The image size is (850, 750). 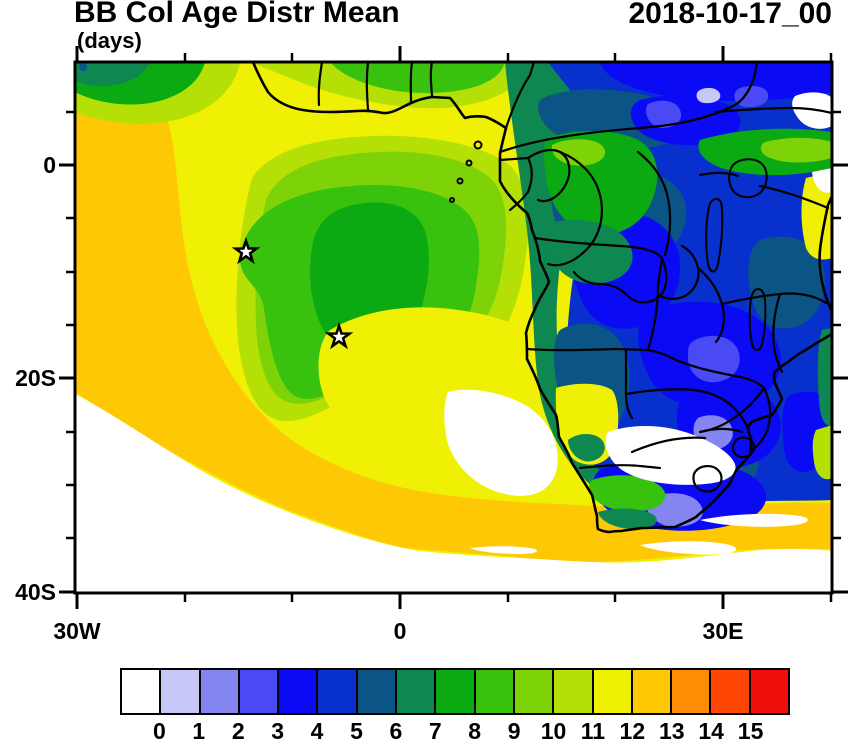 I want to click on colorbar-tick-label: 0, so click(x=159, y=731).